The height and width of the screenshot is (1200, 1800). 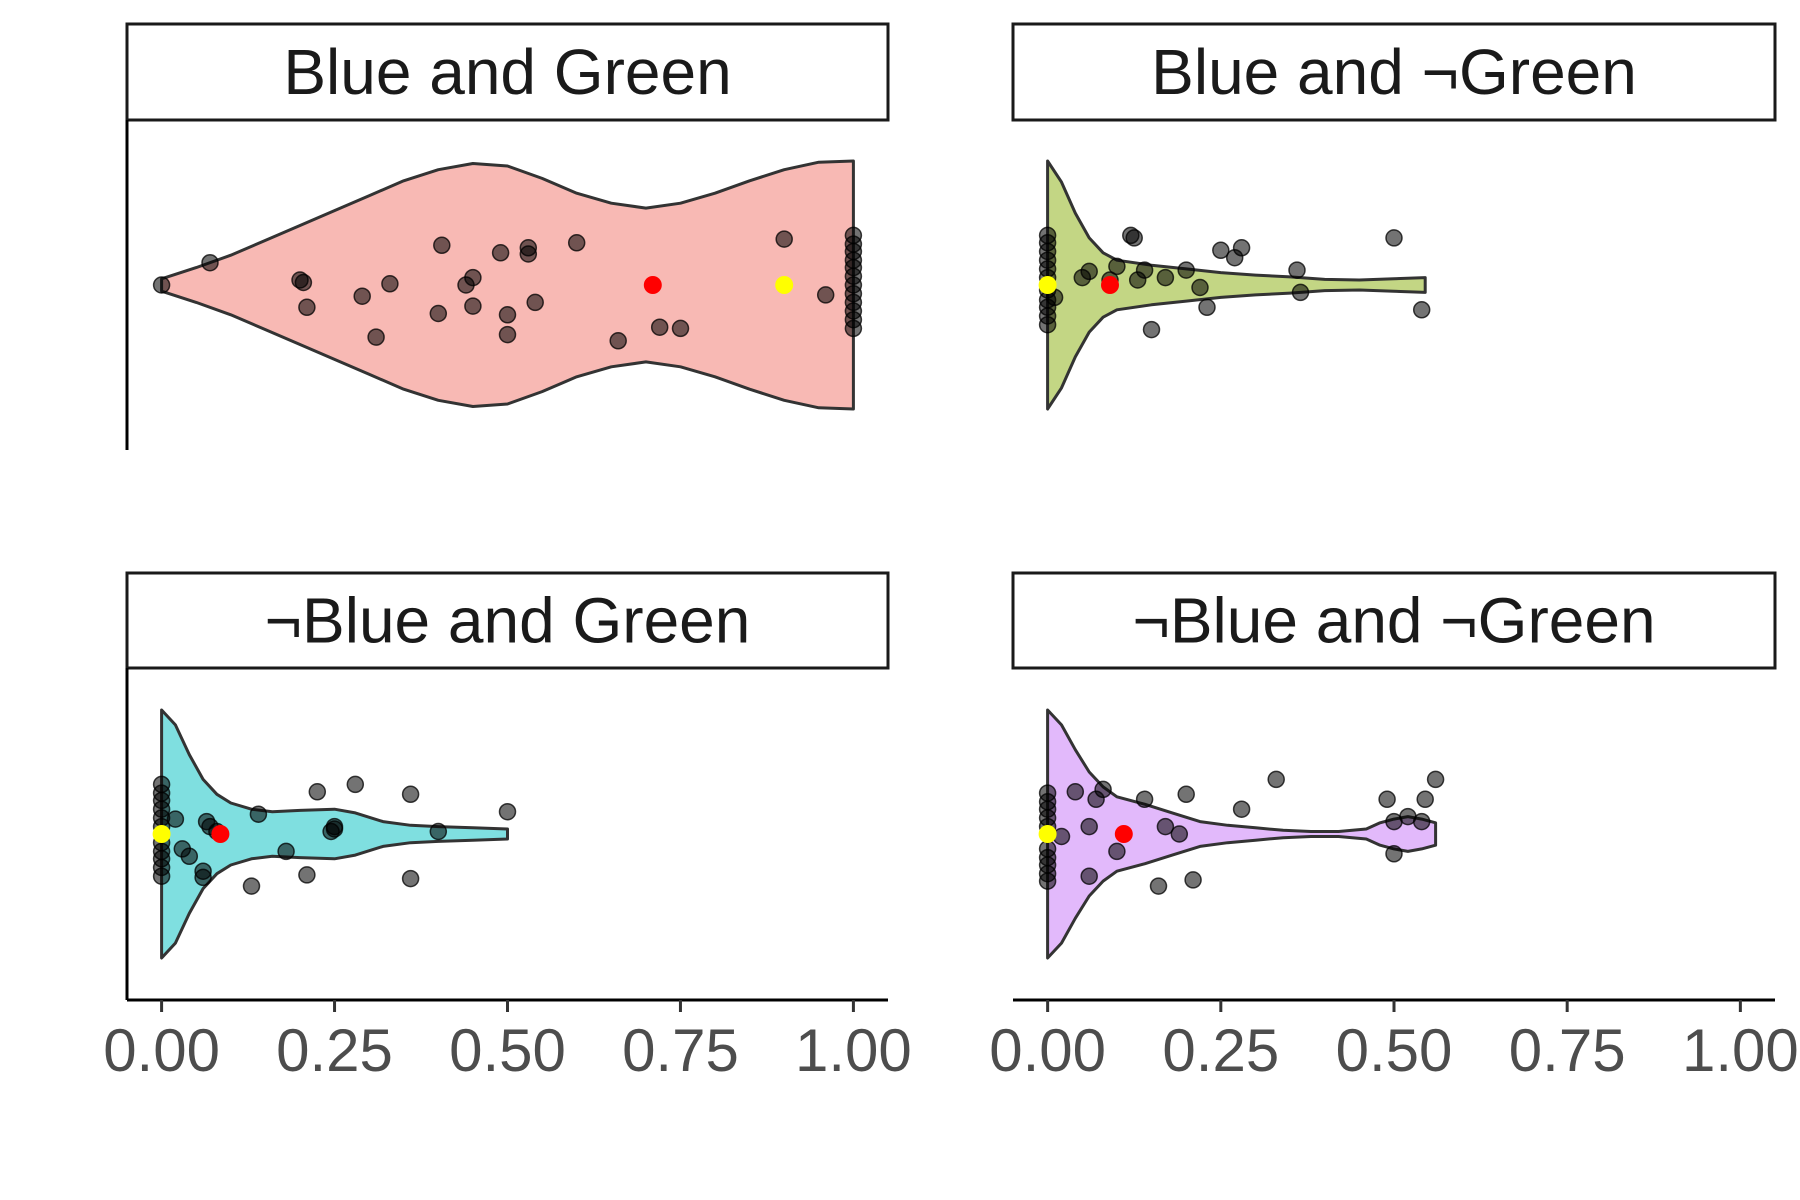 I want to click on strip-title: Blue and Green, so click(x=507, y=72).